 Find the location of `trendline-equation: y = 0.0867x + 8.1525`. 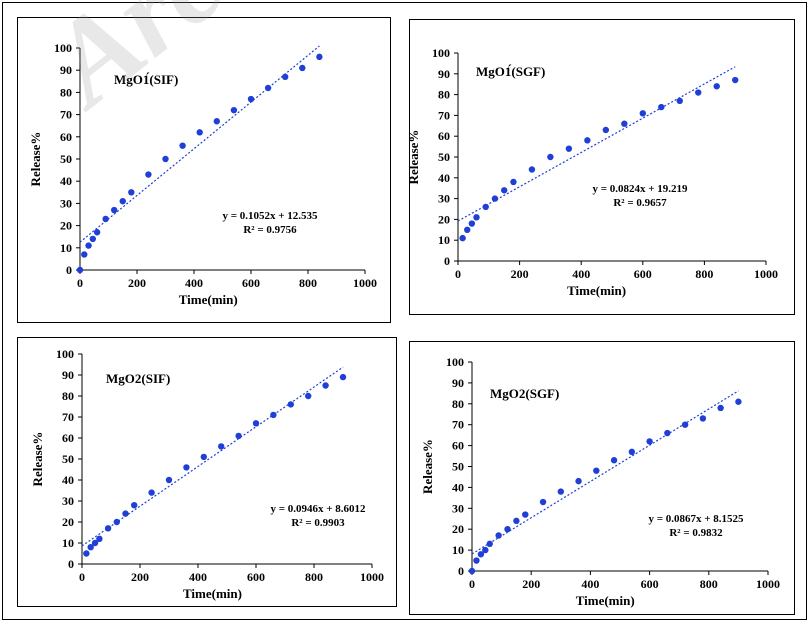

trendline-equation: y = 0.0867x + 8.1525 is located at coordinates (696, 519).